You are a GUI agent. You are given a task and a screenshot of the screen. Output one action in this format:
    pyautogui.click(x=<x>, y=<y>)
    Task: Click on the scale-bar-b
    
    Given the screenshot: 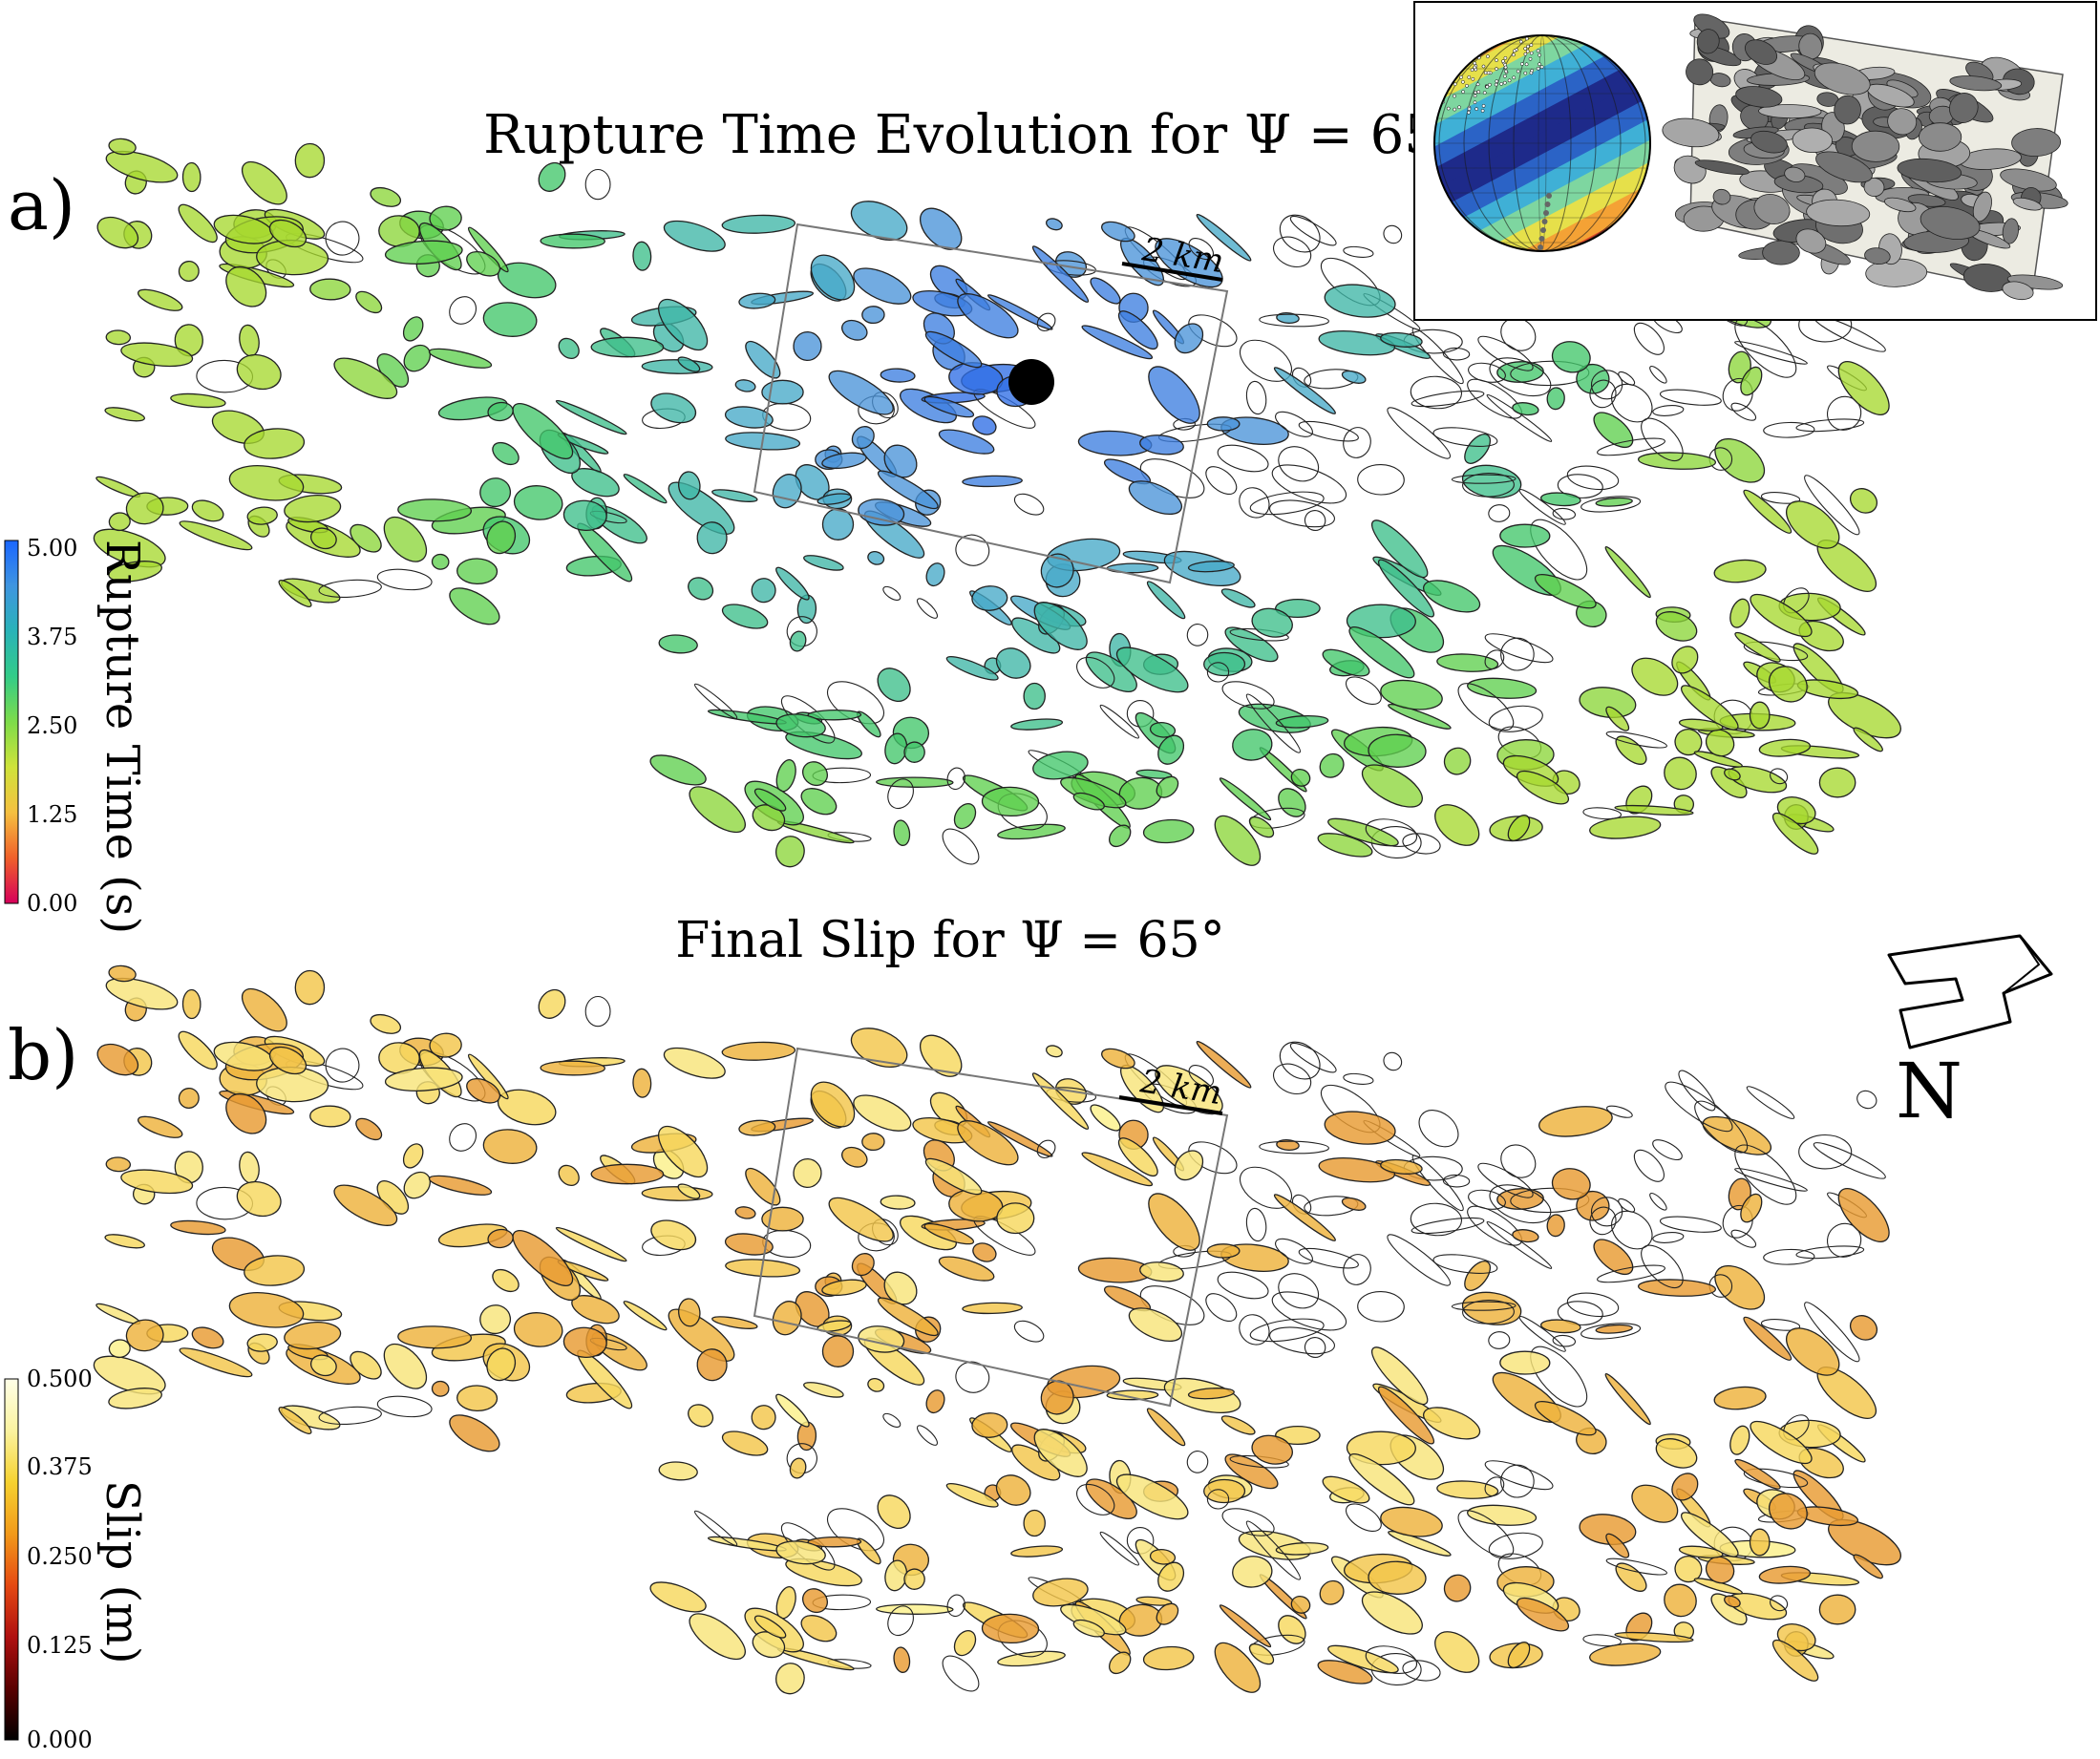 What is the action you would take?
    pyautogui.click(x=1170, y=1105)
    